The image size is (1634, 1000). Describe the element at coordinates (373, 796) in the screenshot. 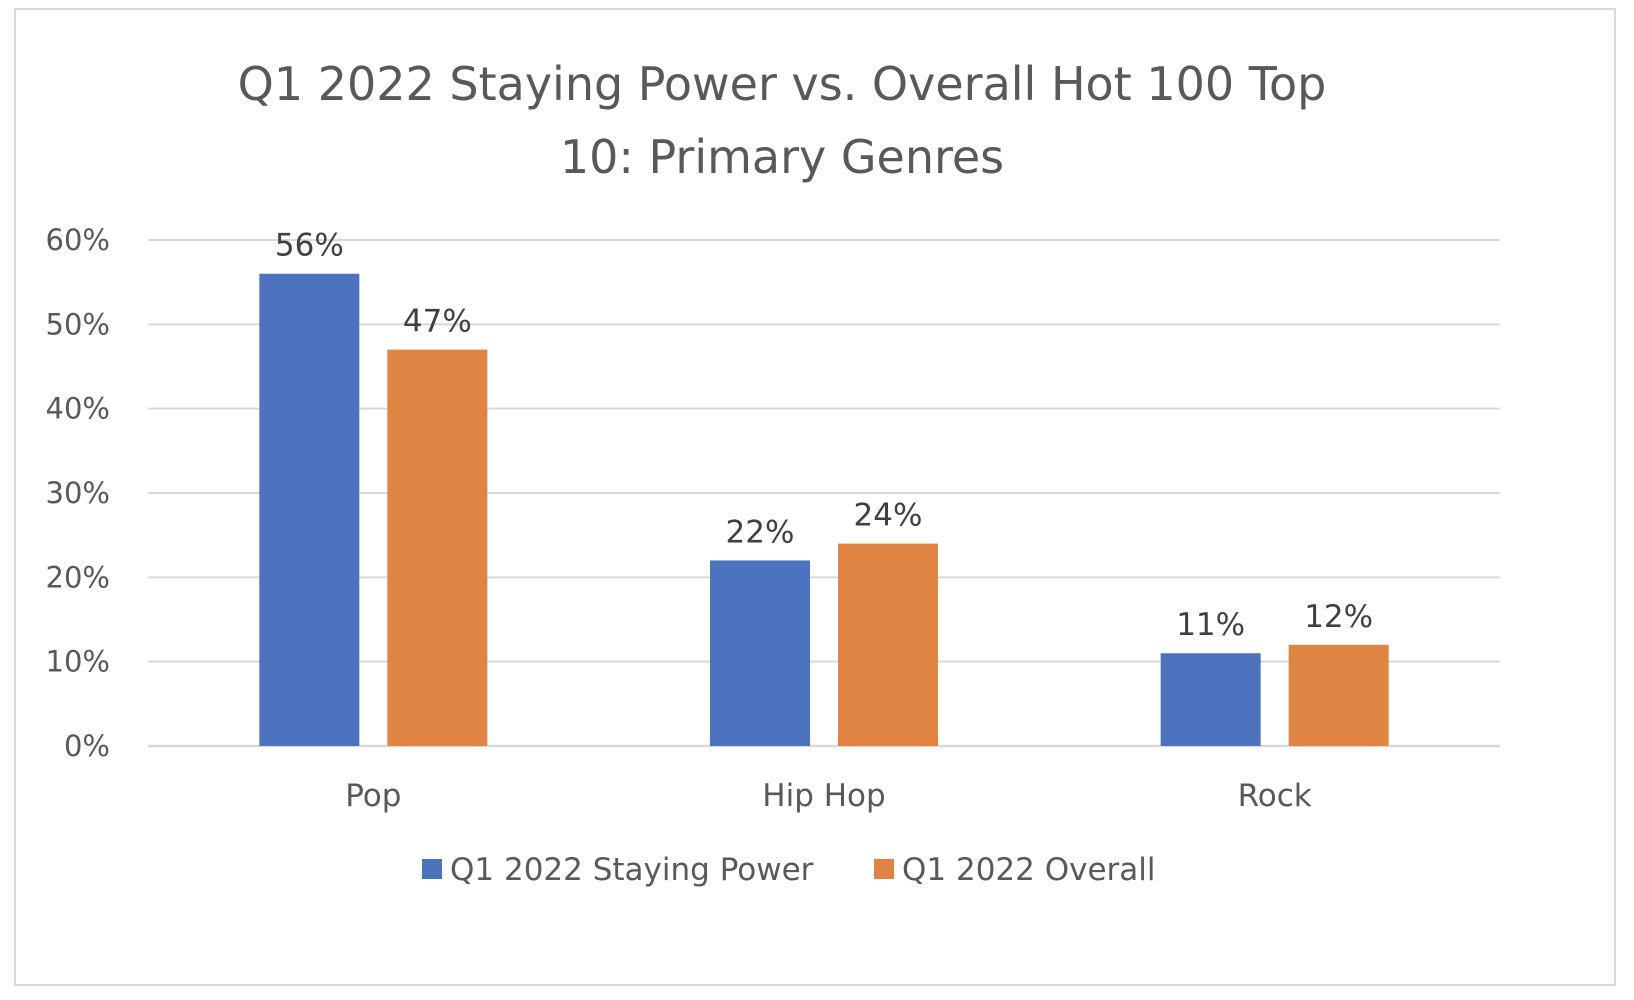

I see `x-category-label: Pop` at that location.